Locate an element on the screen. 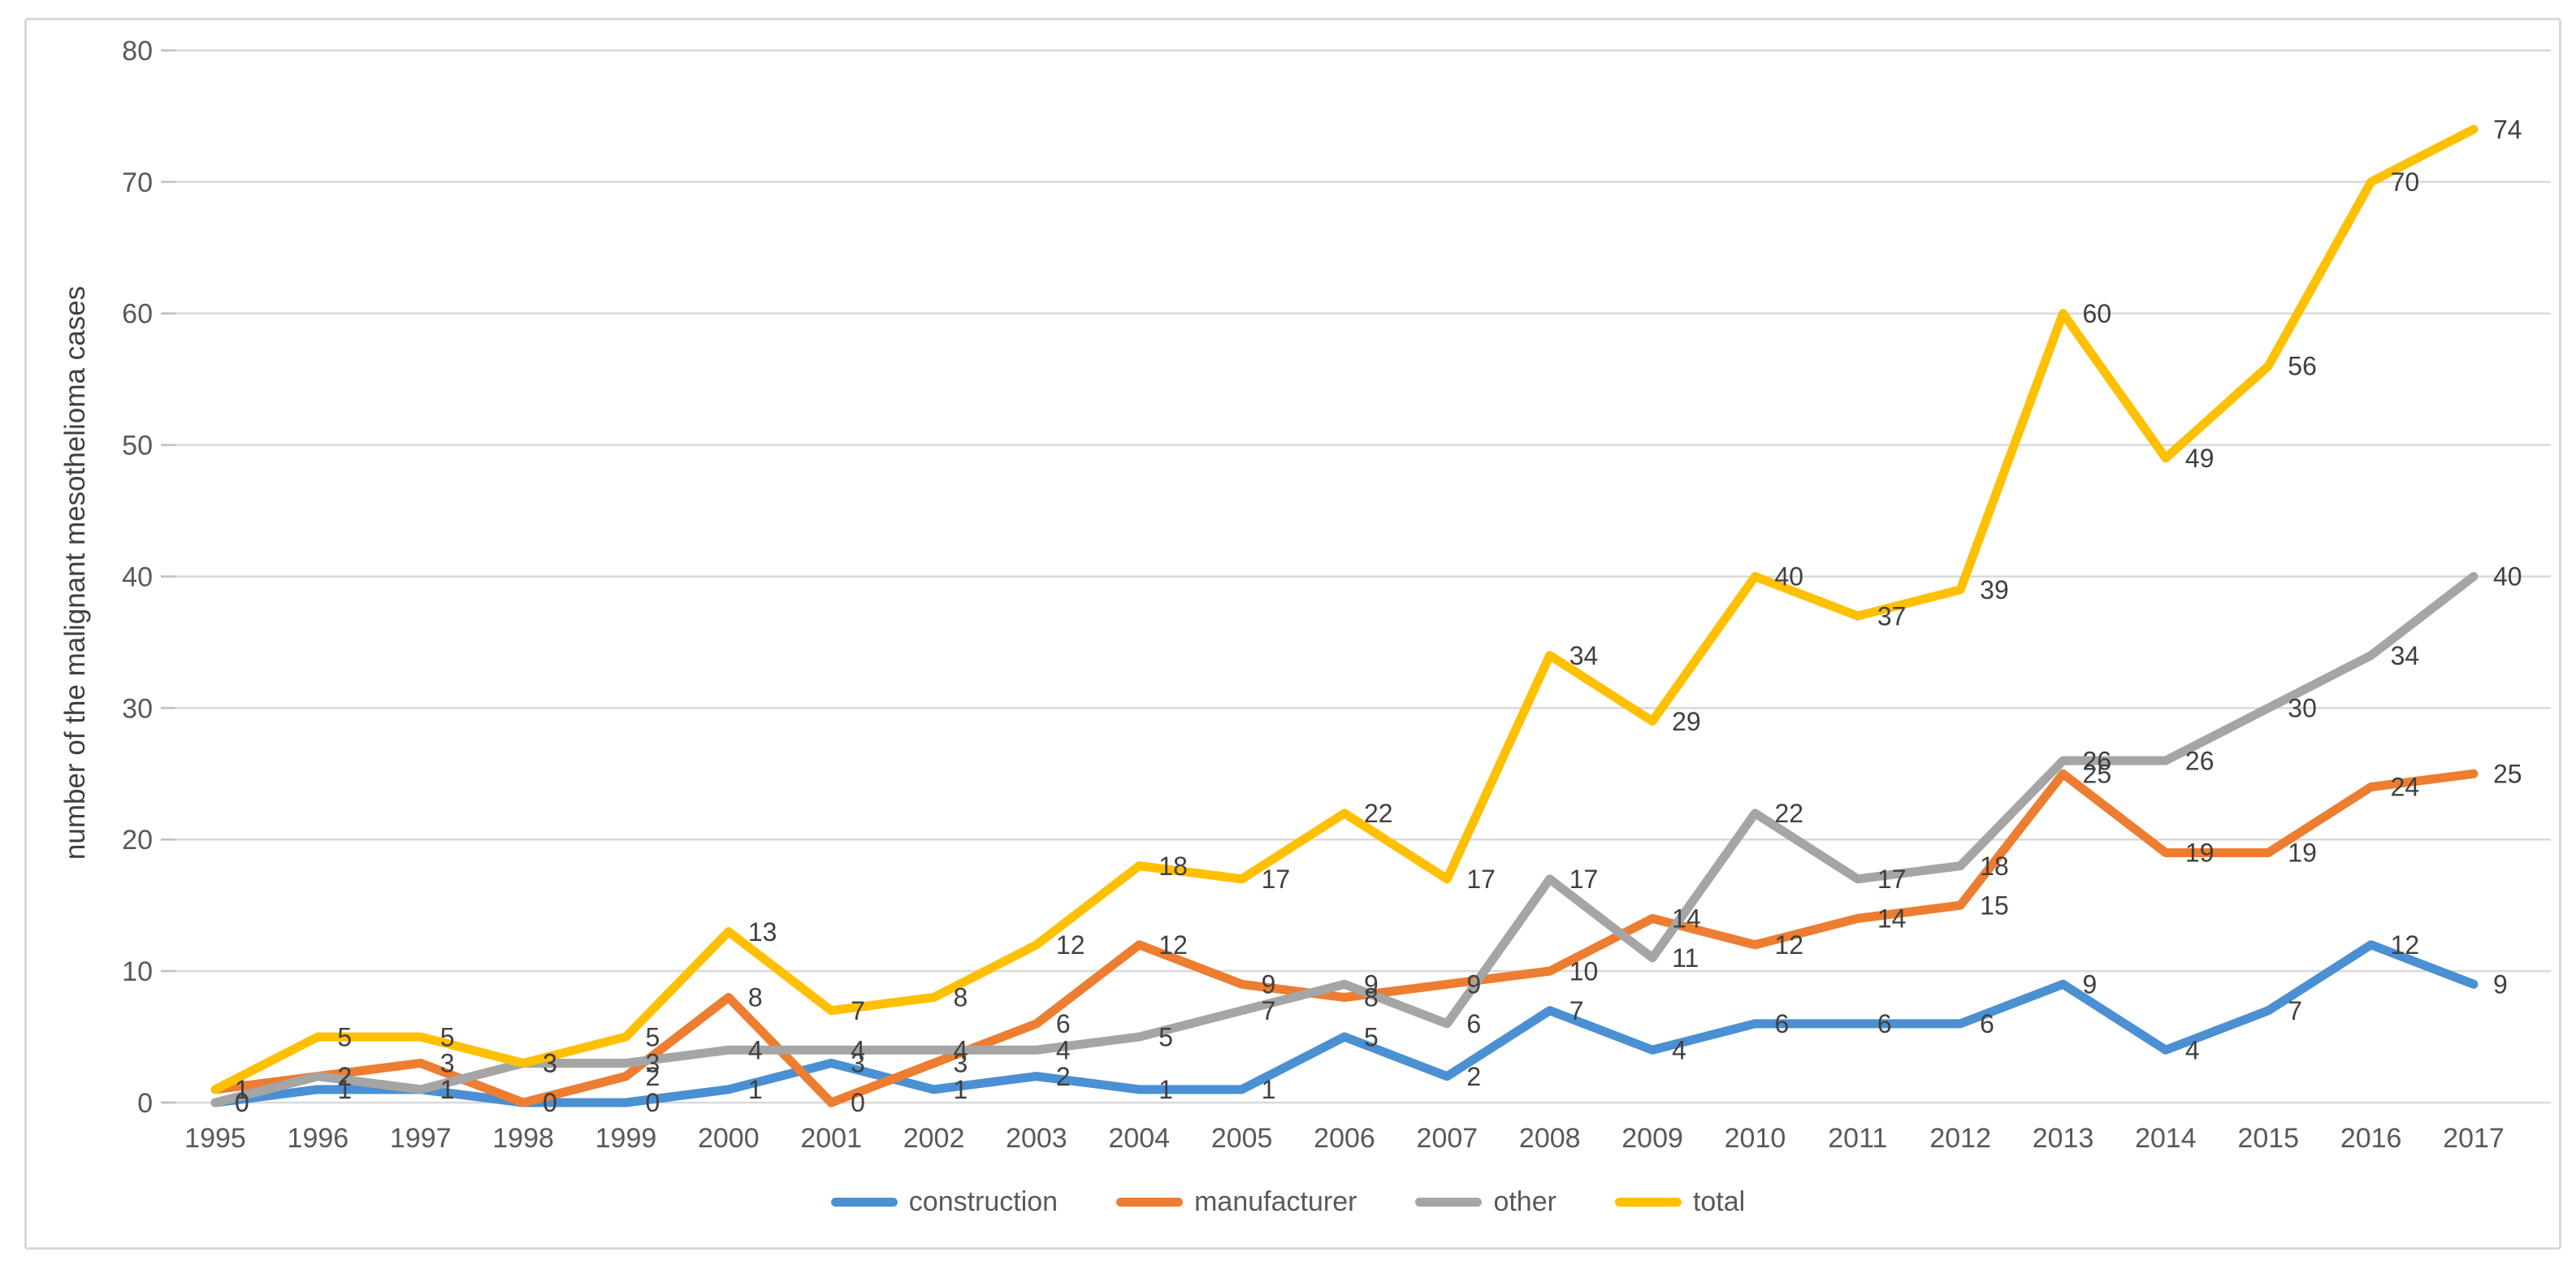 The height and width of the screenshot is (1270, 2576). data-label-total-2004: 18 is located at coordinates (1173, 866).